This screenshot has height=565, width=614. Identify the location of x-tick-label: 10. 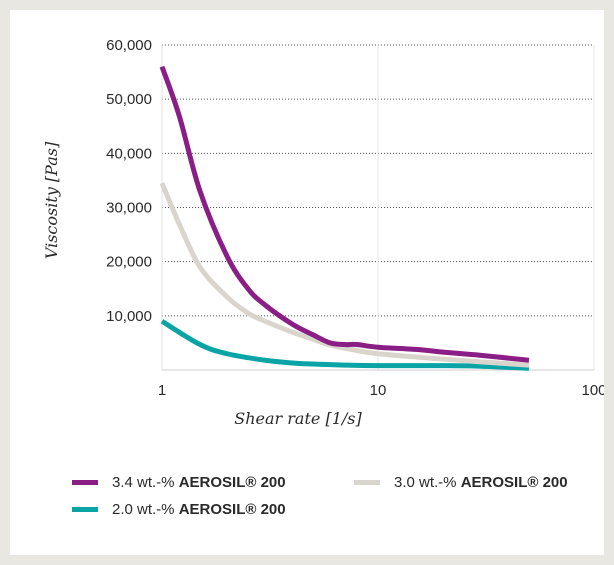
(378, 390).